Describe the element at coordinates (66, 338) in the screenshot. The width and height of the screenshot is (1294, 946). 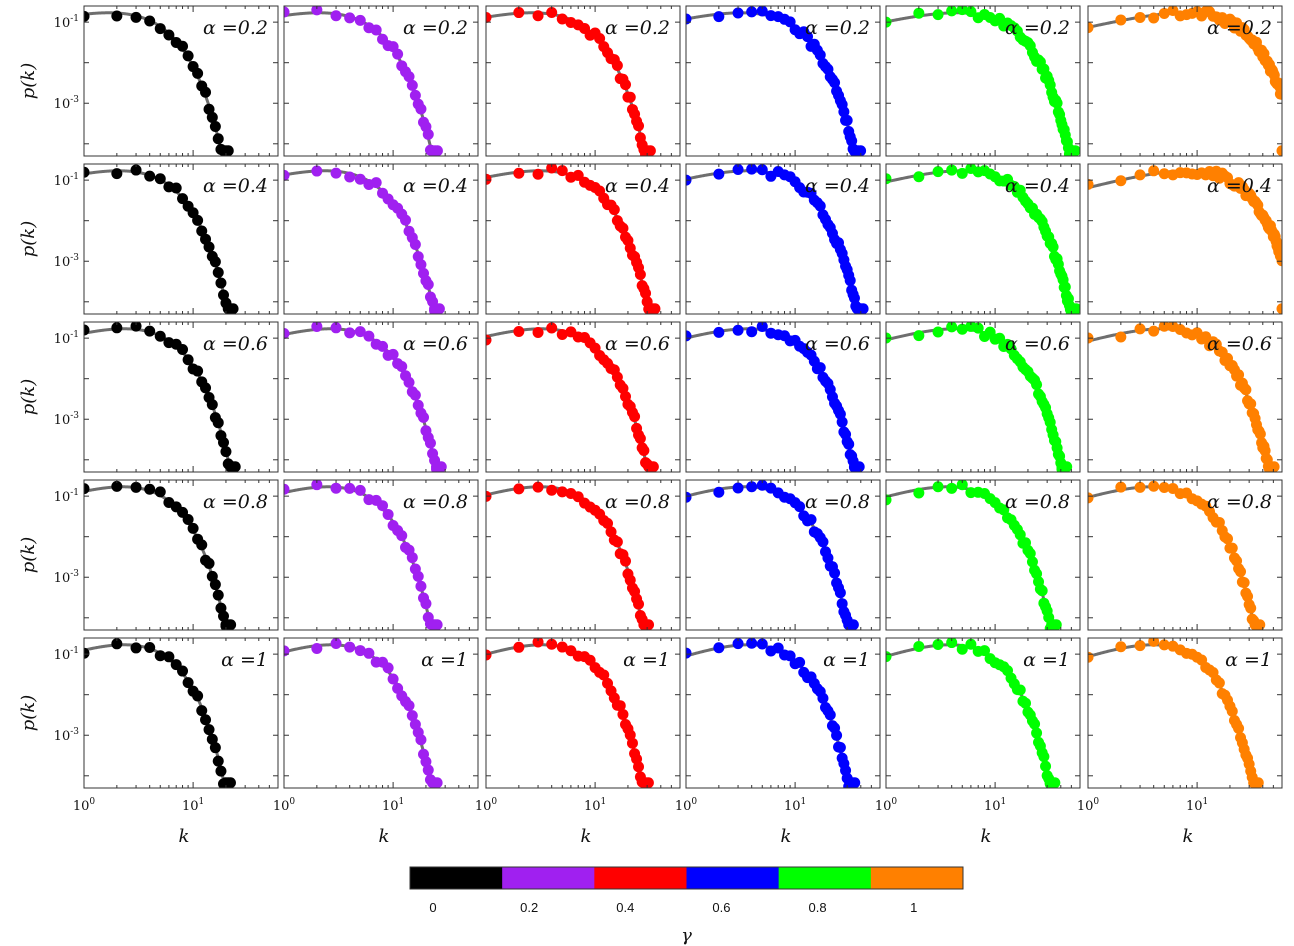
I see `y-tick-label: 10⁻¹` at that location.